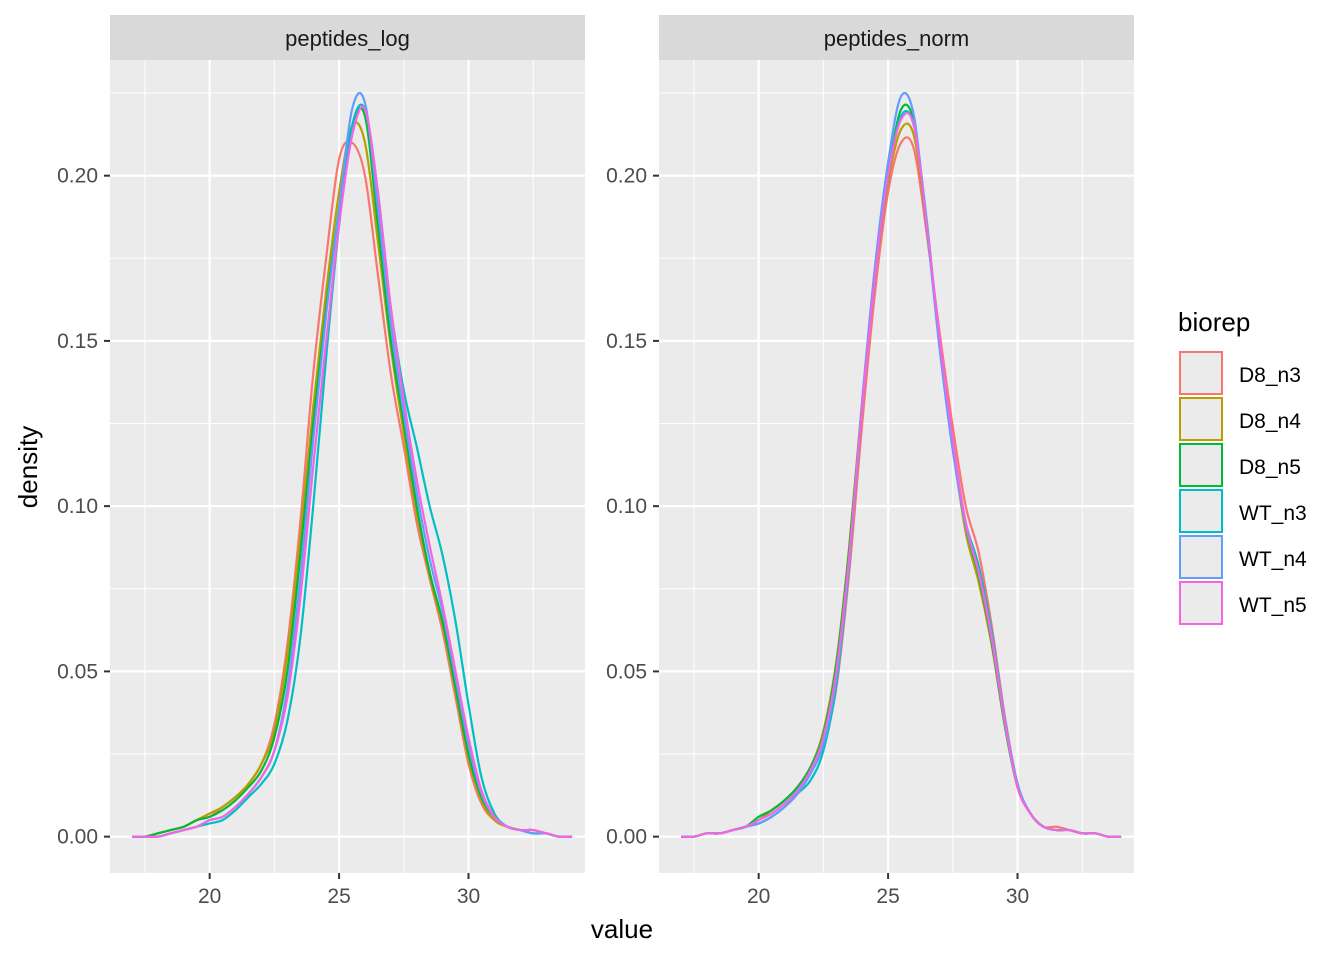  I want to click on legend-label: D8_n5, so click(1270, 467).